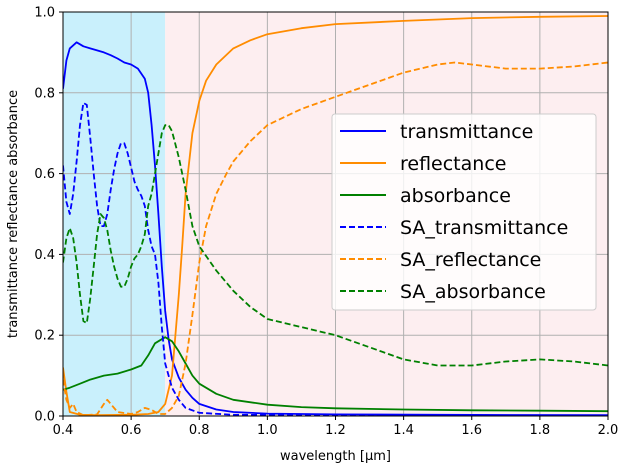 This screenshot has width=634, height=469. What do you see at coordinates (267, 430) in the screenshot?
I see `x-tick-label: 1.0` at bounding box center [267, 430].